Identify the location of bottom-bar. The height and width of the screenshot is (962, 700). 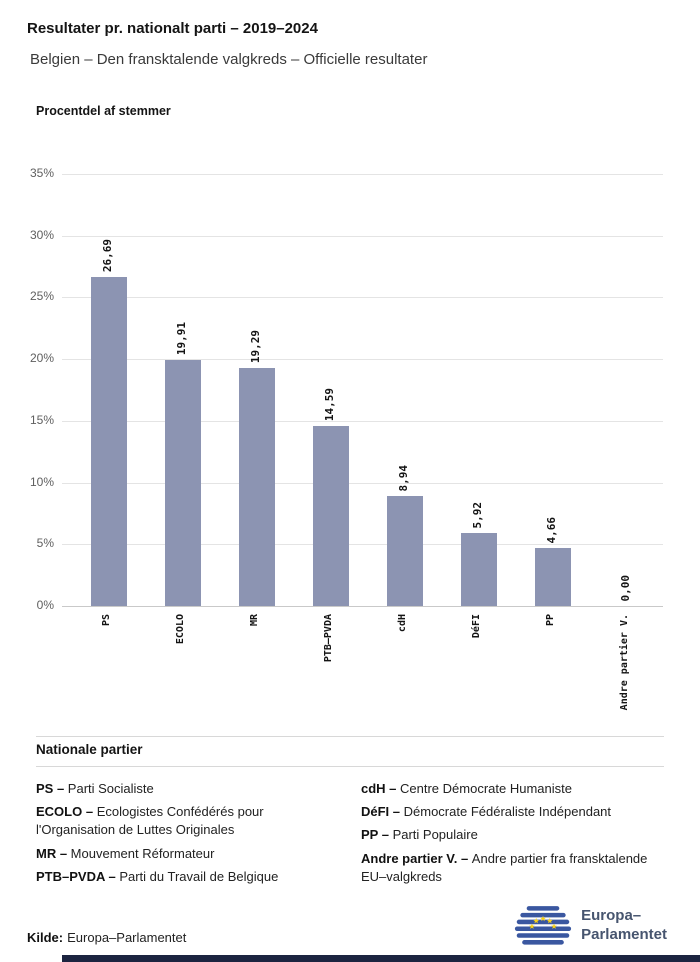
(381, 958).